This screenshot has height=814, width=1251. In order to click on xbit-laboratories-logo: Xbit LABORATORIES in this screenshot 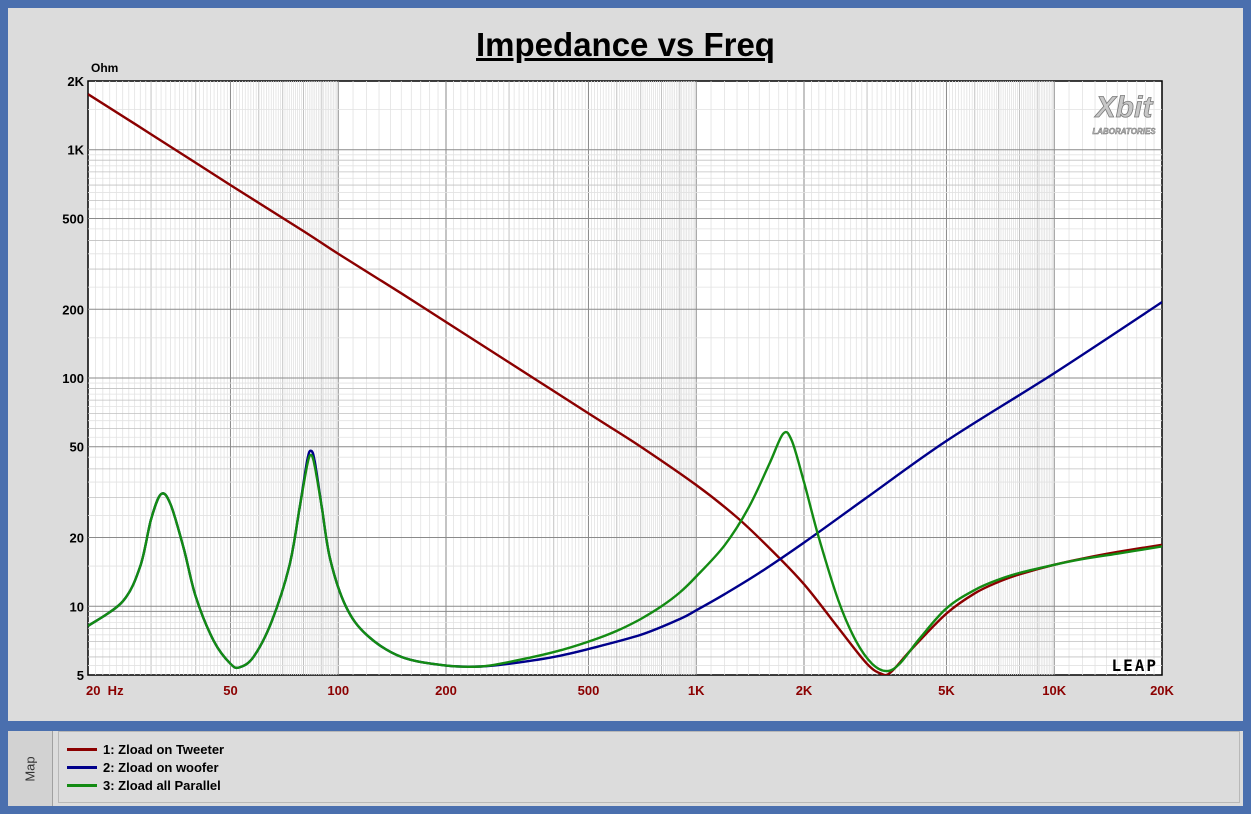, I will do `click(1124, 114)`.